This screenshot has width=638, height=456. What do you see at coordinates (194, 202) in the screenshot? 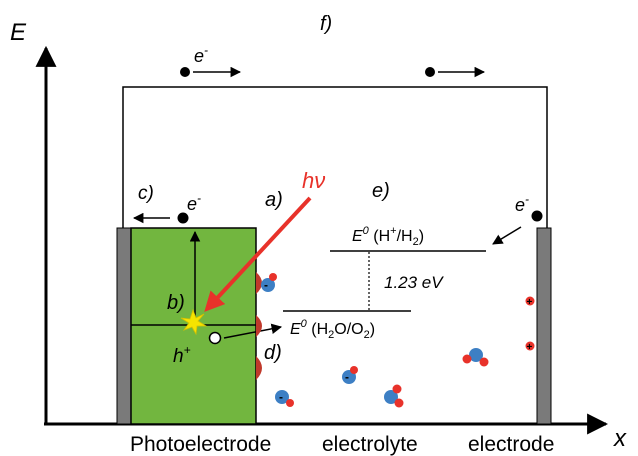
I see `electron-photoelectrode-label: e-` at bounding box center [194, 202].